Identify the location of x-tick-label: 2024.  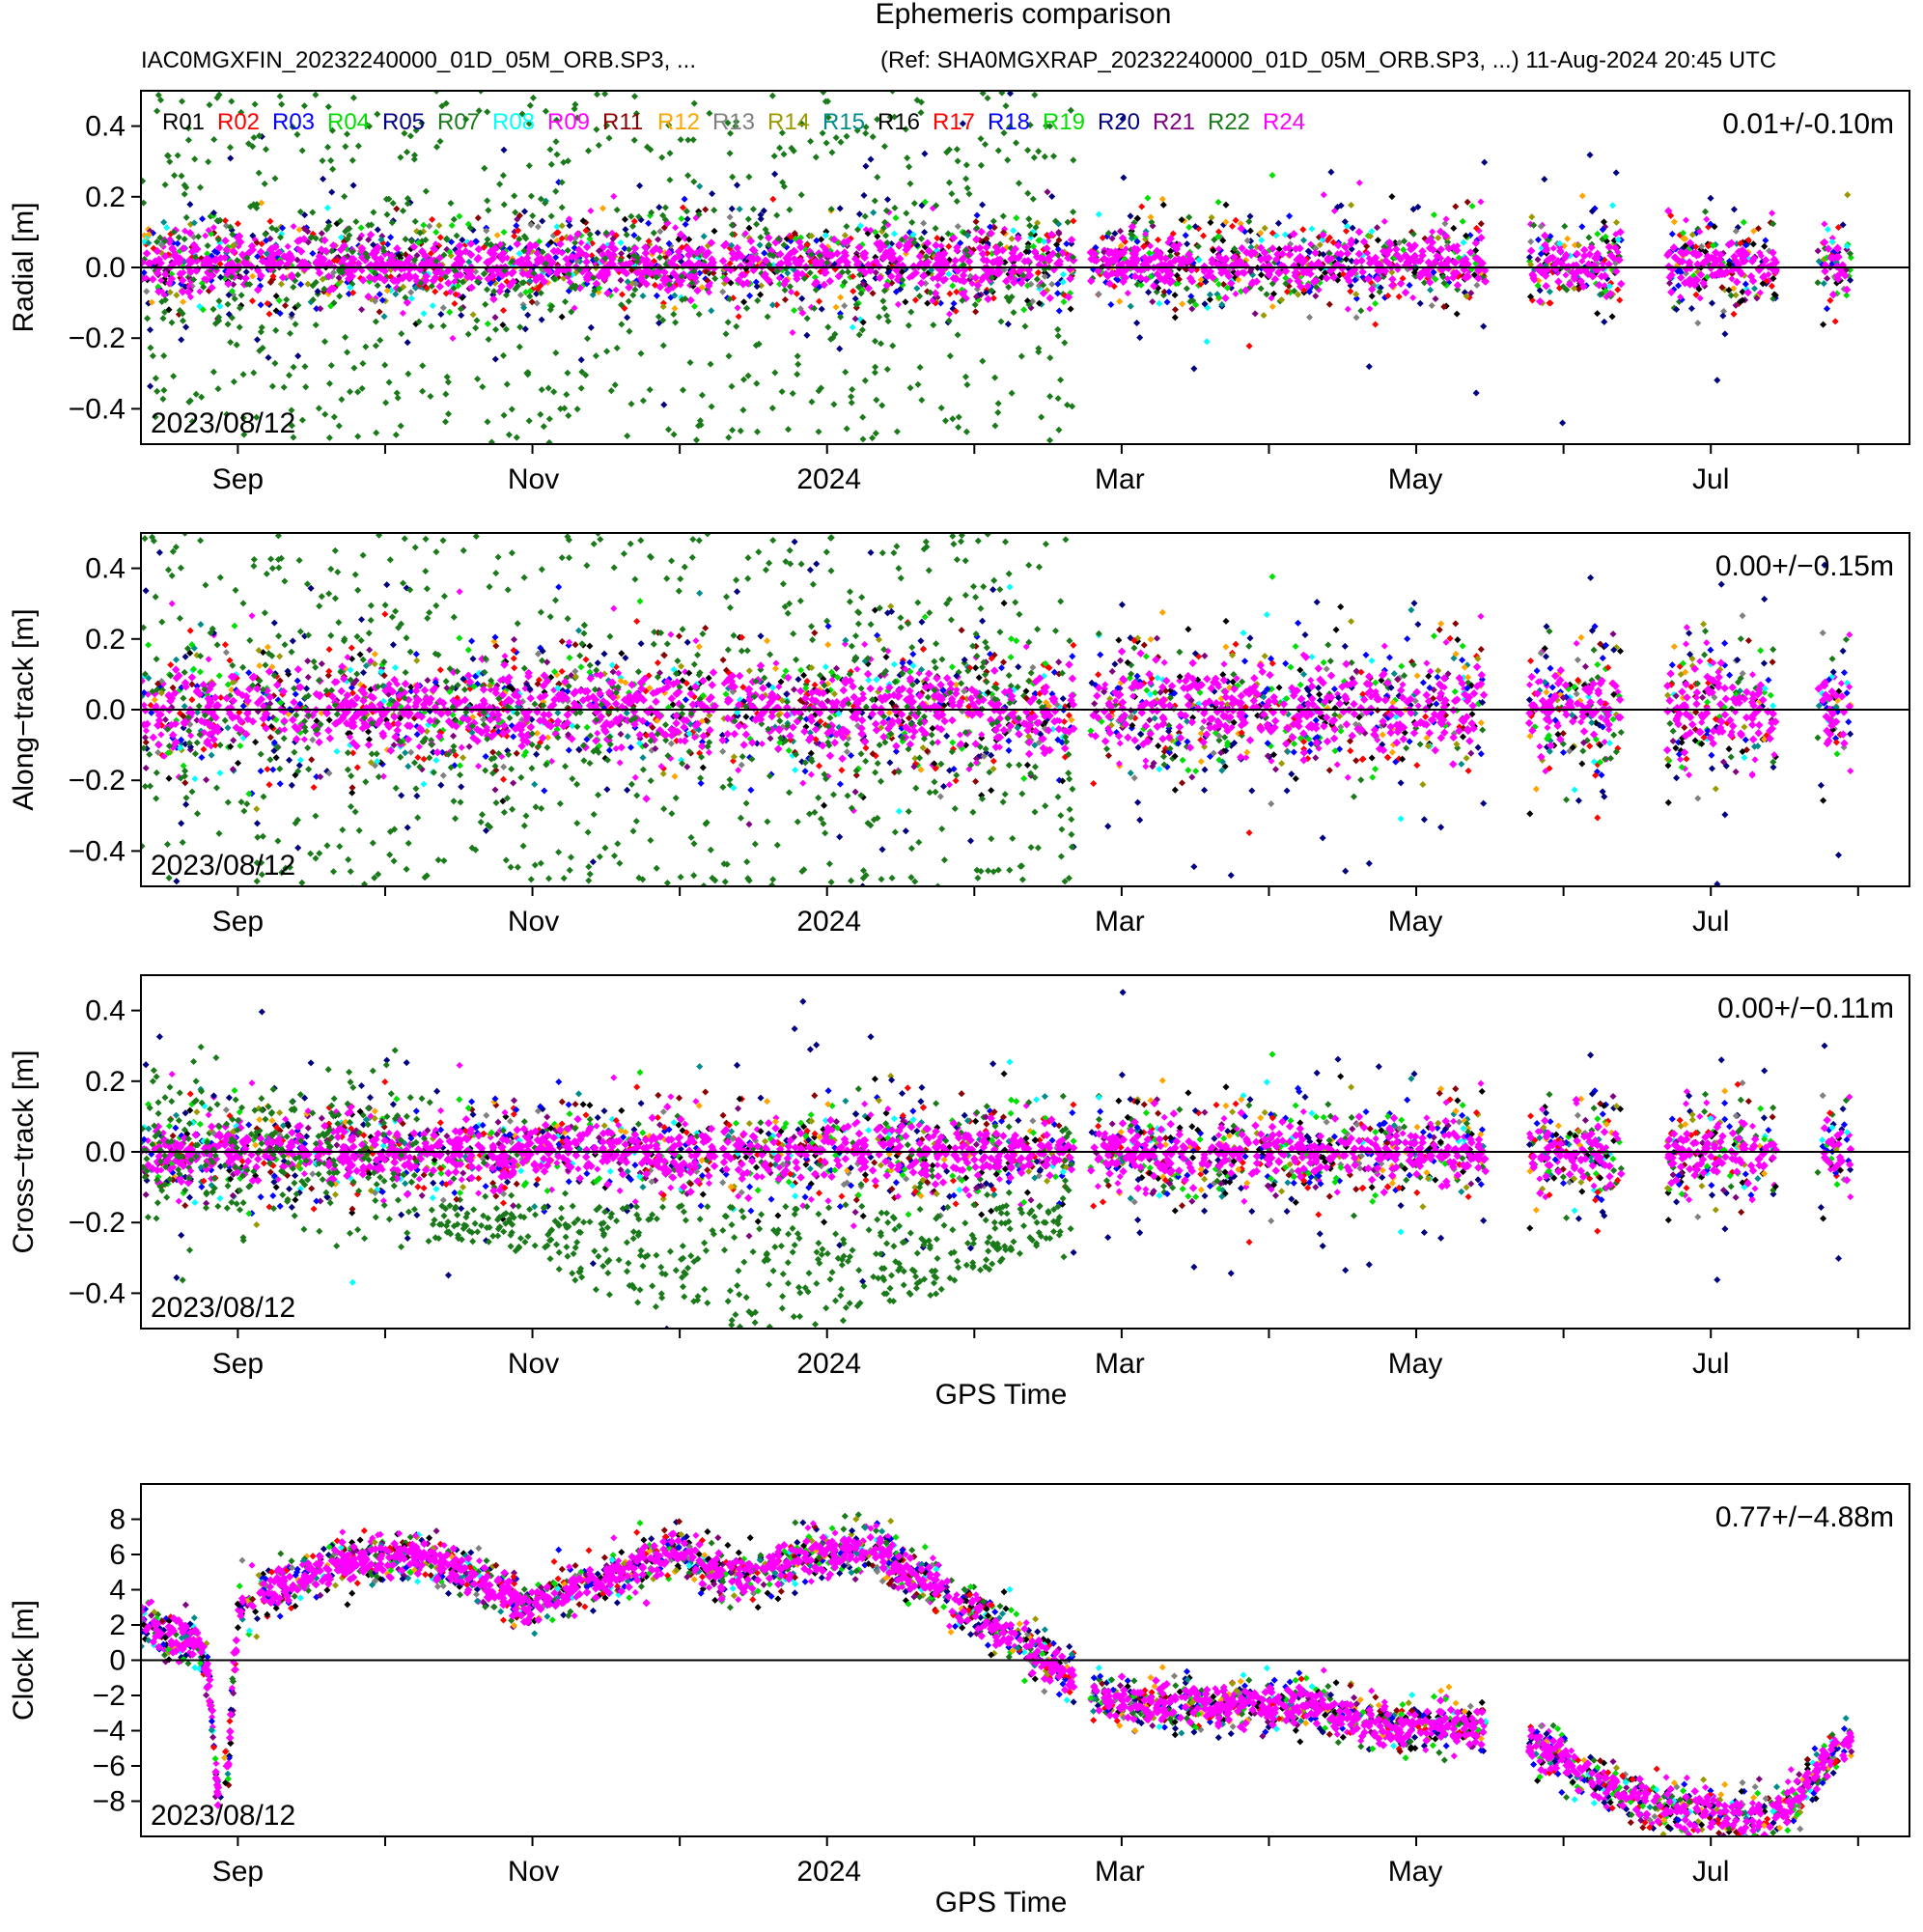
(829, 479).